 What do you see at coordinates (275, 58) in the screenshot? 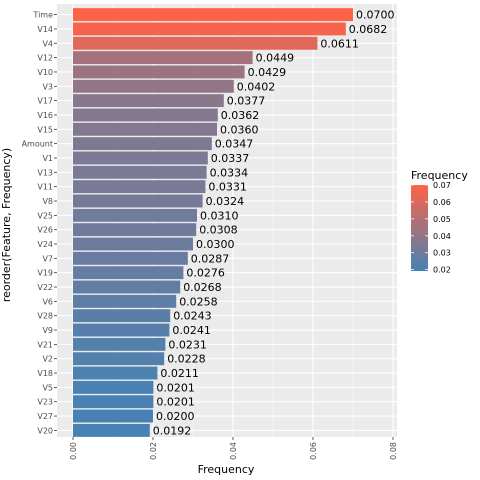
I see `bar-value-label: 0.0449` at bounding box center [275, 58].